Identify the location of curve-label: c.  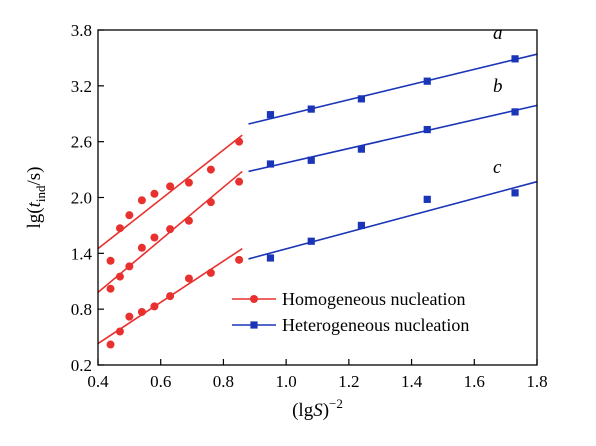
(497, 167).